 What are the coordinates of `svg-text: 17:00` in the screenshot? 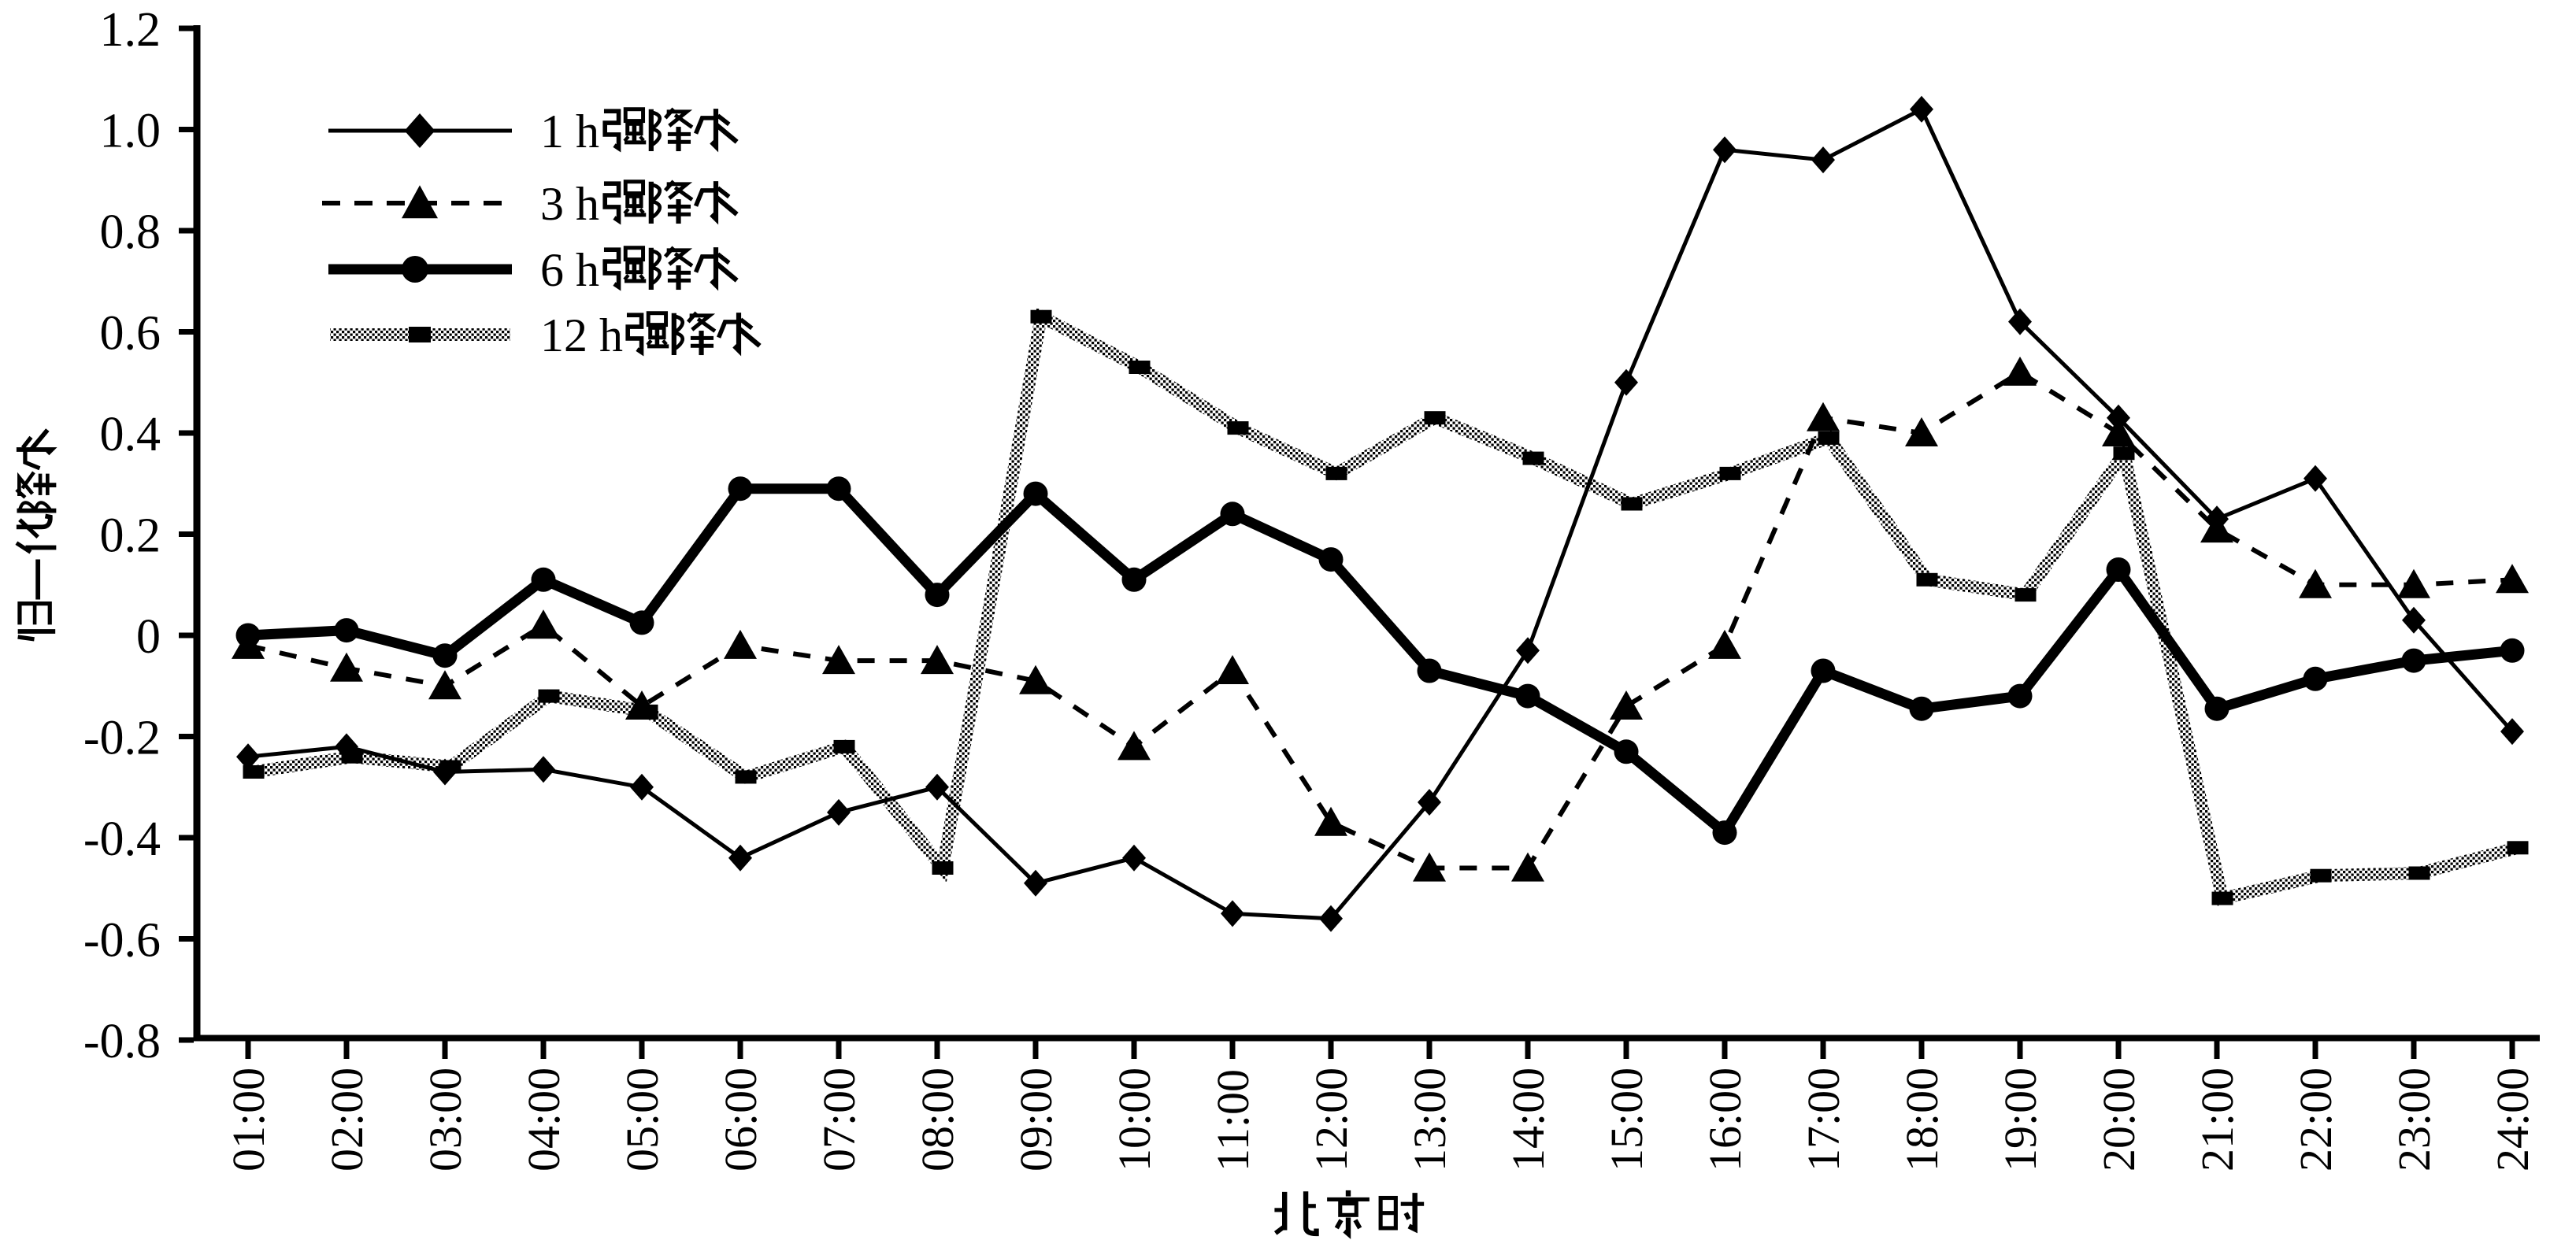 It's located at (1823, 1120).